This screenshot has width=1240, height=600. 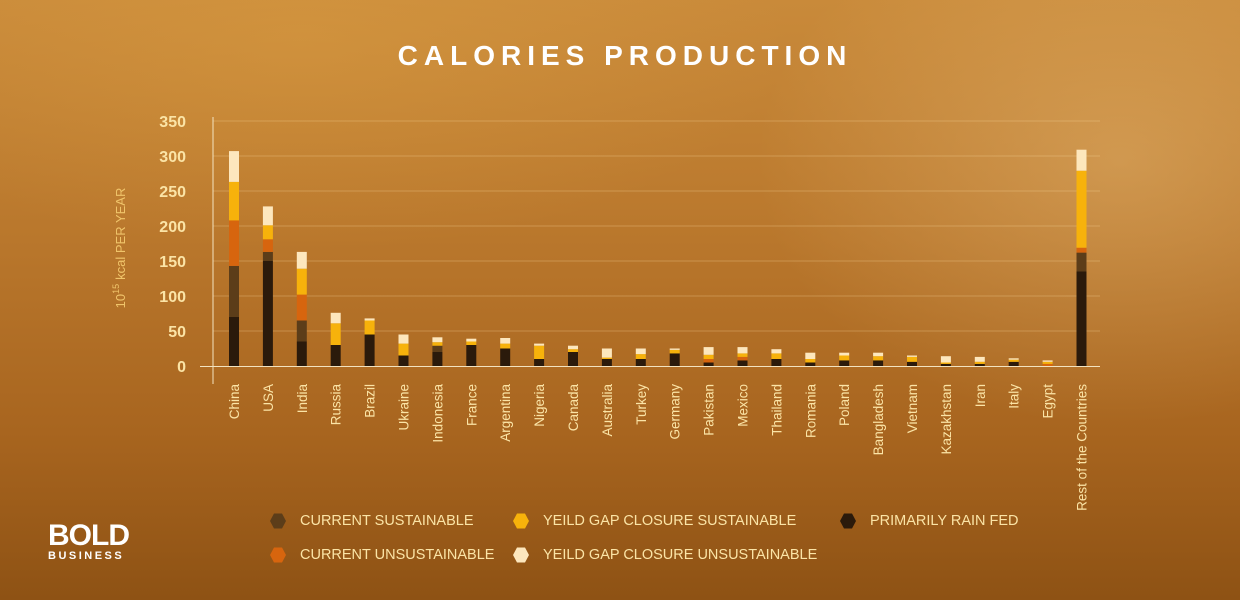 I want to click on x-tick-label: Mexico, so click(x=743, y=405).